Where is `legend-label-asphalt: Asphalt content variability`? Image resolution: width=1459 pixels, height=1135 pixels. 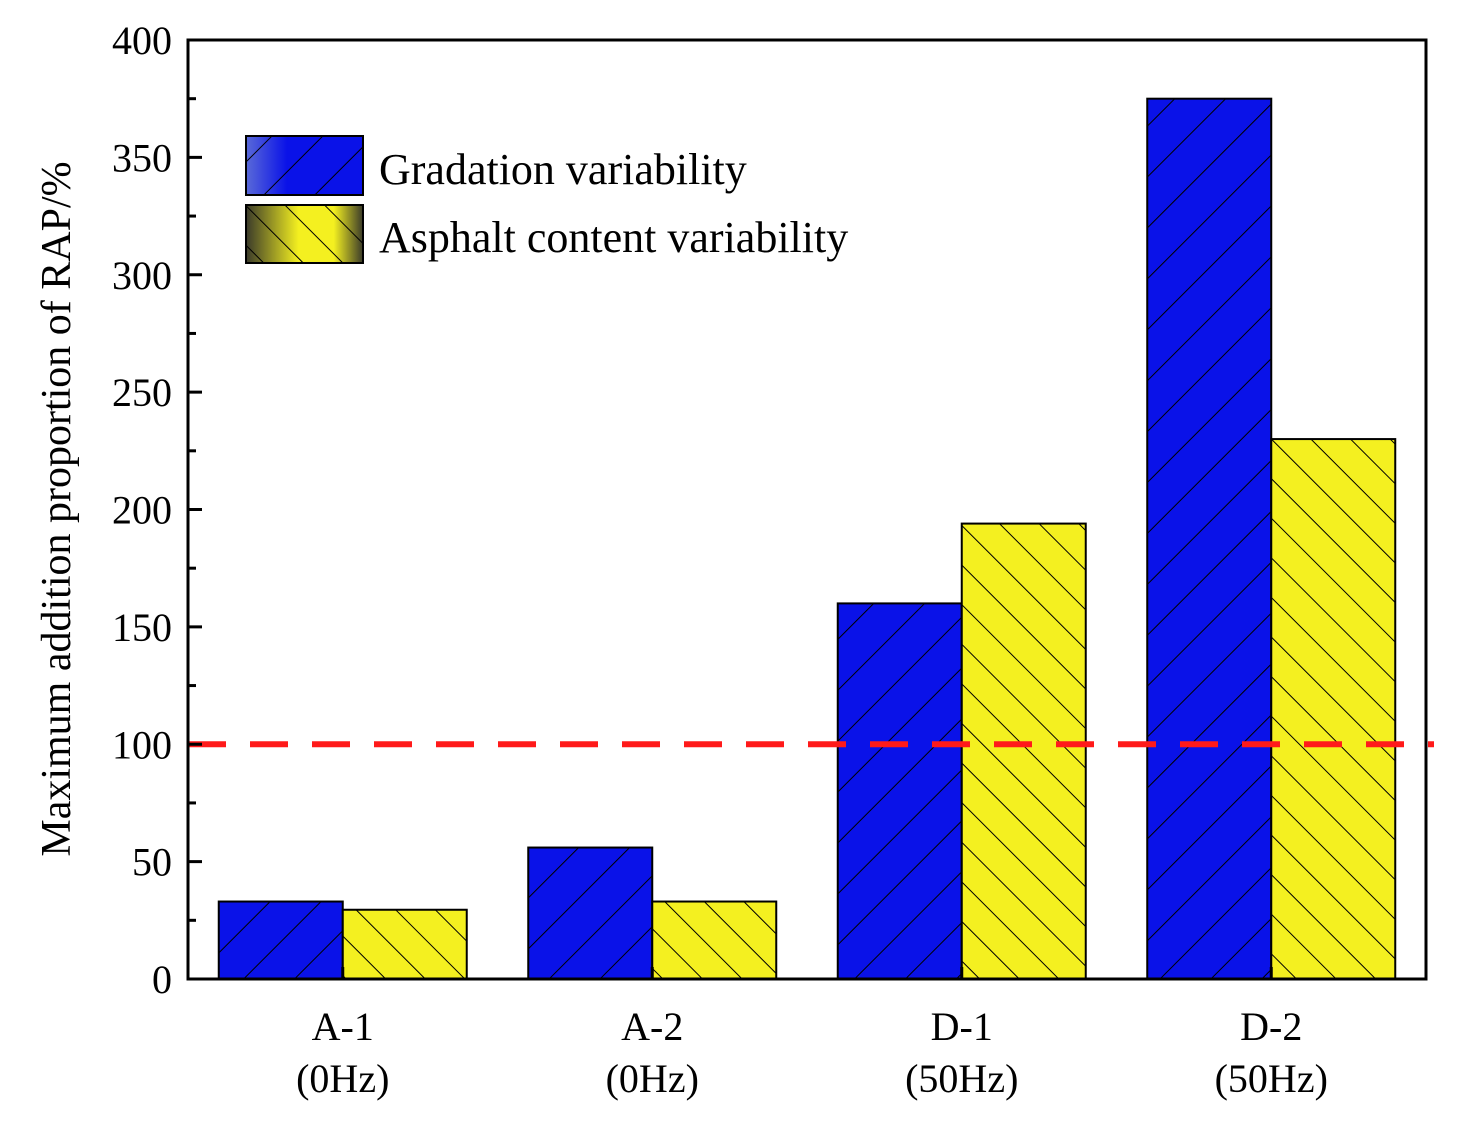 legend-label-asphalt: Asphalt content variability is located at coordinates (613, 237).